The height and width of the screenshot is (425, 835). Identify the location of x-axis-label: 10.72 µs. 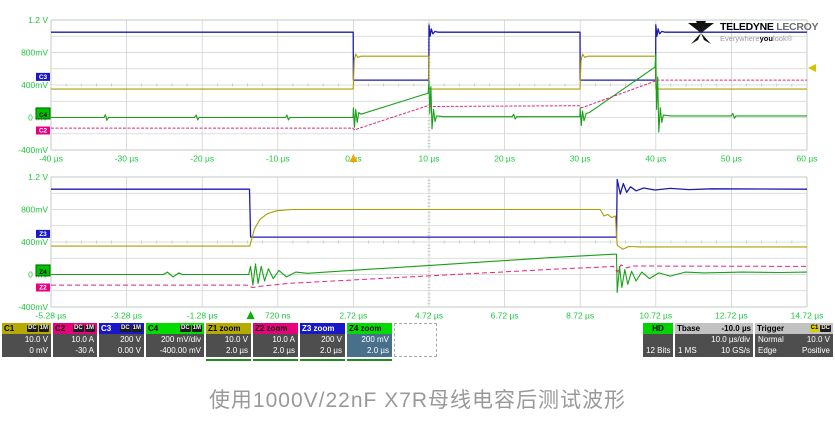
(655, 316).